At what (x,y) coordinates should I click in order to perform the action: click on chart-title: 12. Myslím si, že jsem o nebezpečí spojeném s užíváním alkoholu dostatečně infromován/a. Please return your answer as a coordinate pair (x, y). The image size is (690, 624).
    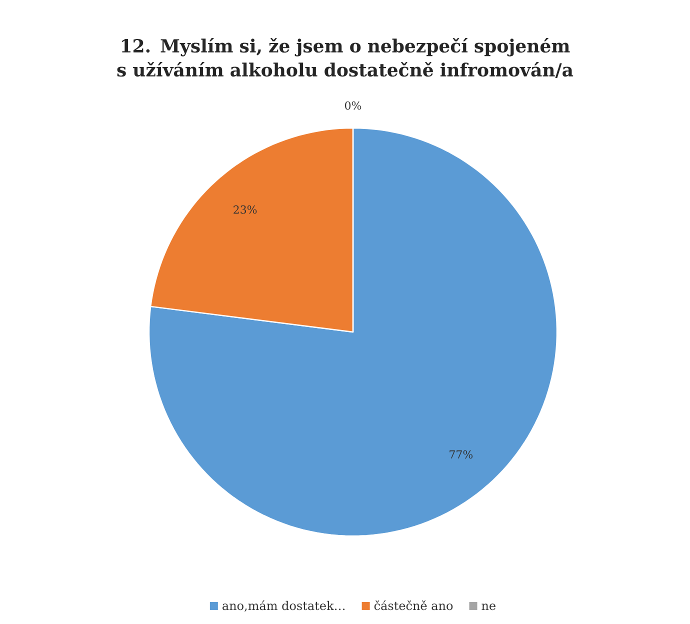
    Looking at the image, I should click on (345, 58).